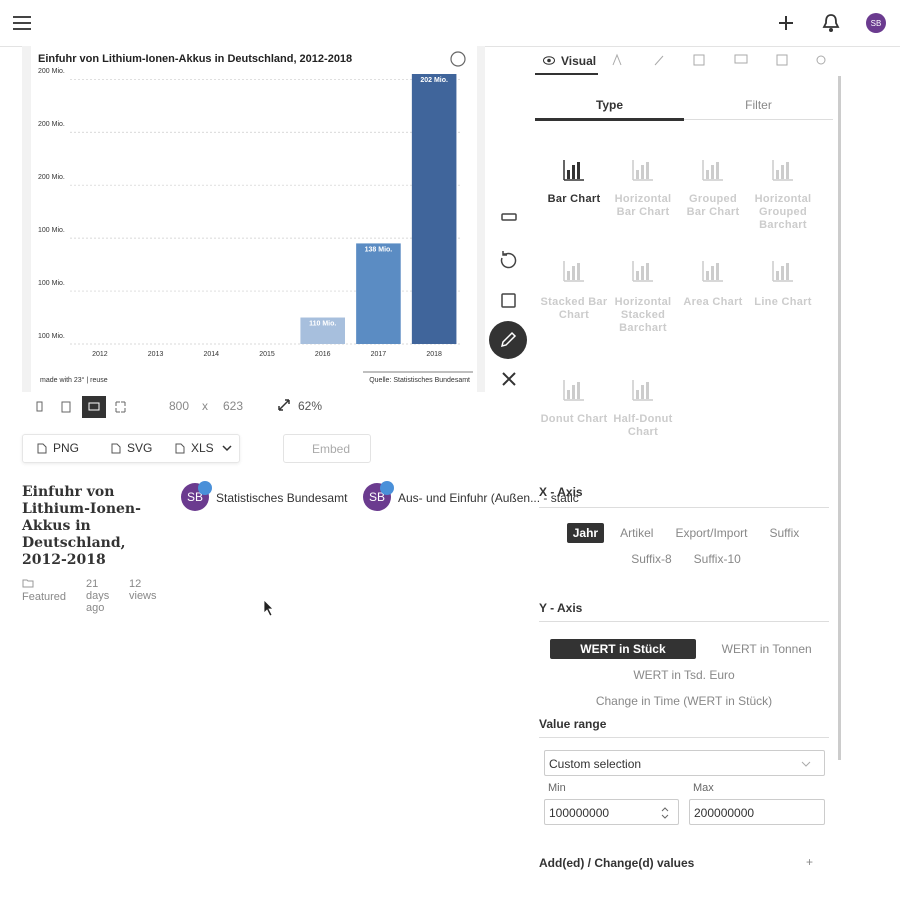 The width and height of the screenshot is (900, 900). What do you see at coordinates (643, 425) in the screenshot?
I see `chart-type-label: Half-Donut Chart` at bounding box center [643, 425].